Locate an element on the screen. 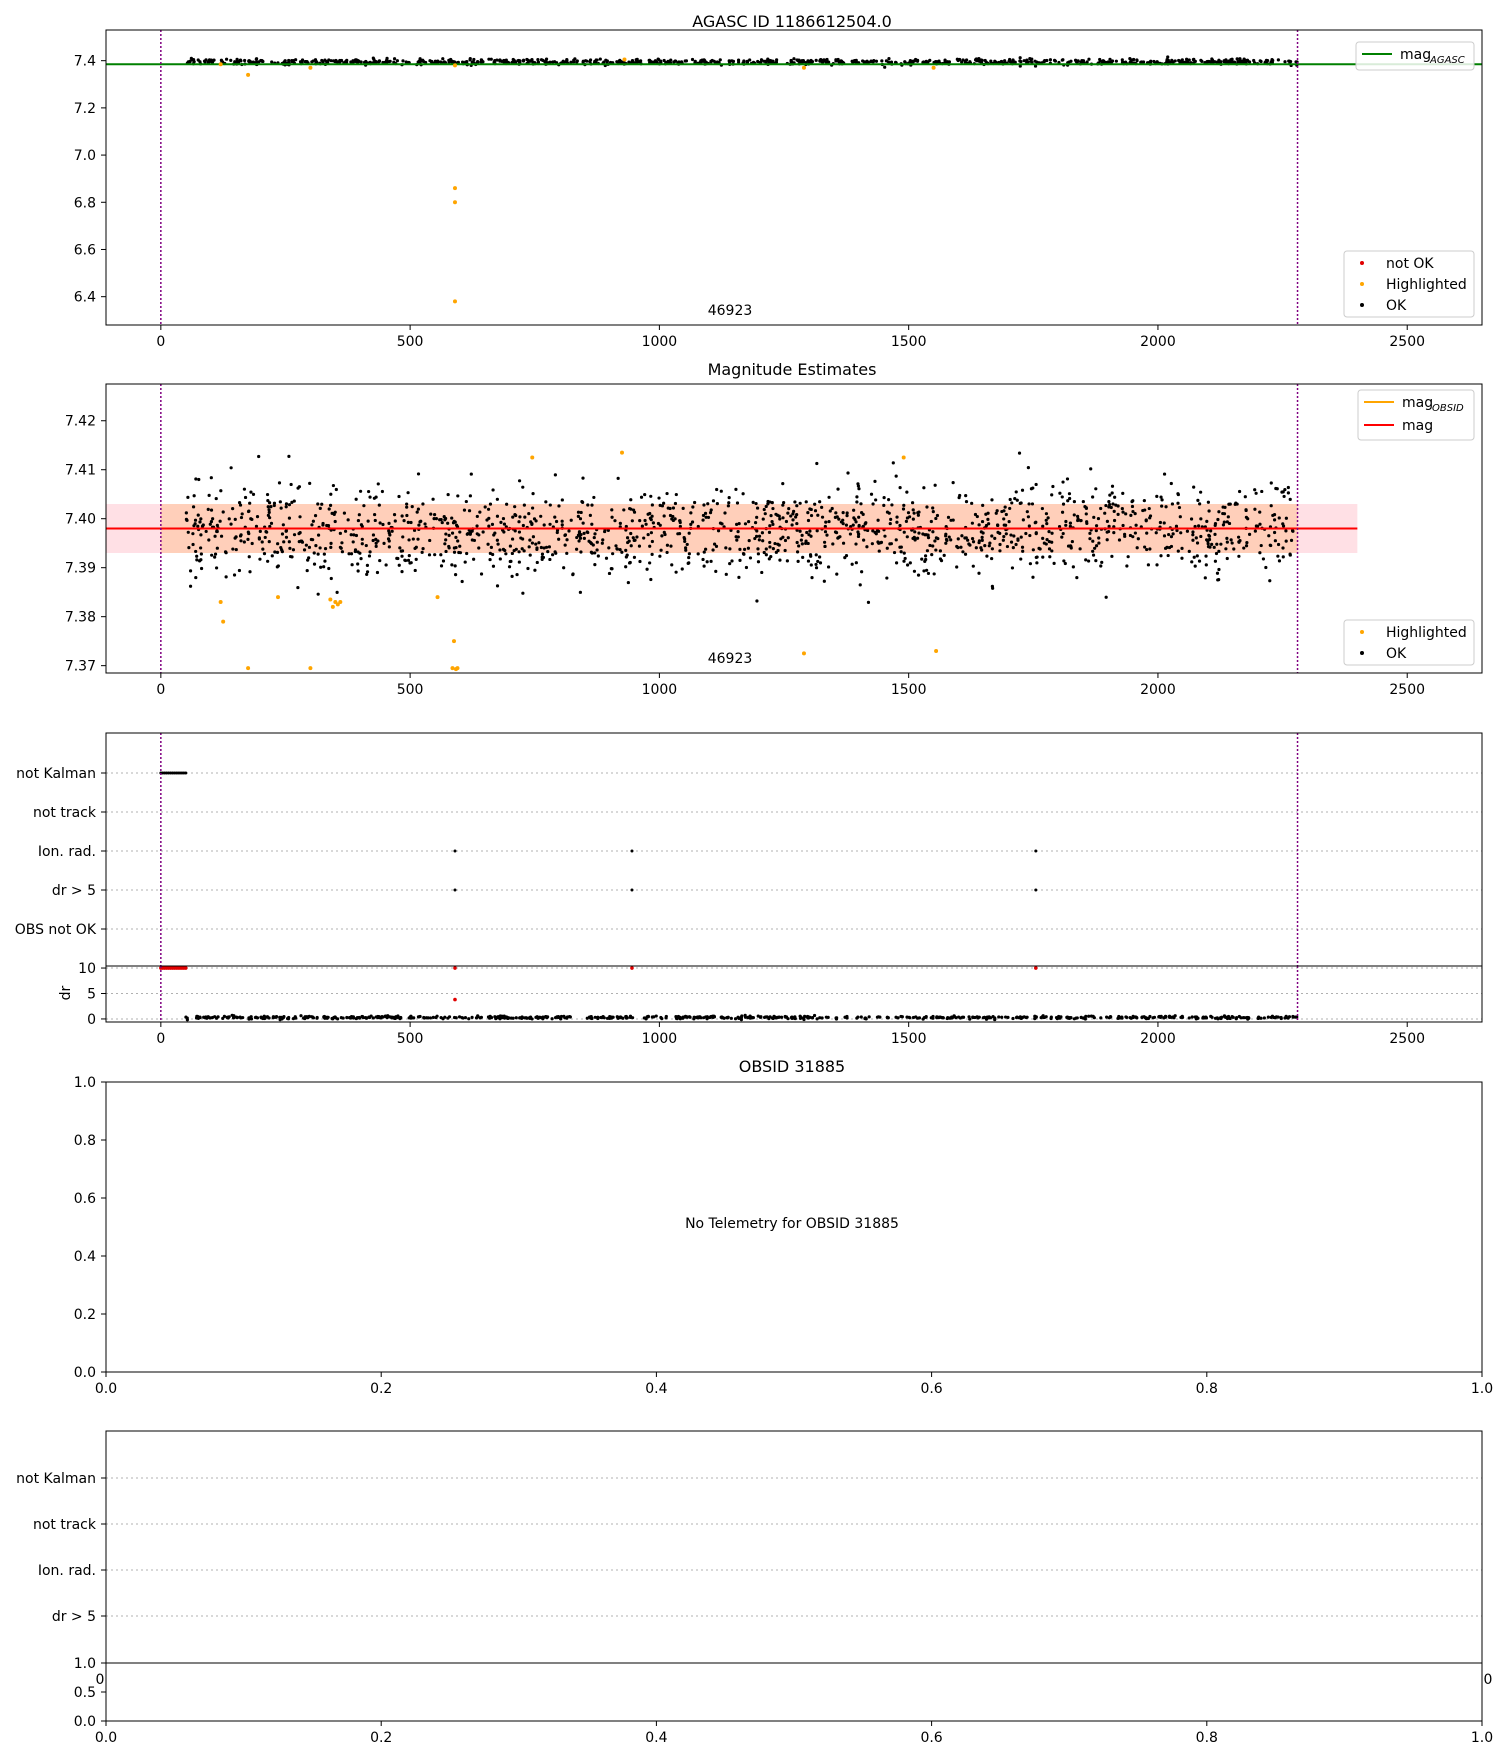 The height and width of the screenshot is (1750, 1500). mag-estimates-highlighted-point is located at coordinates (532, 457).